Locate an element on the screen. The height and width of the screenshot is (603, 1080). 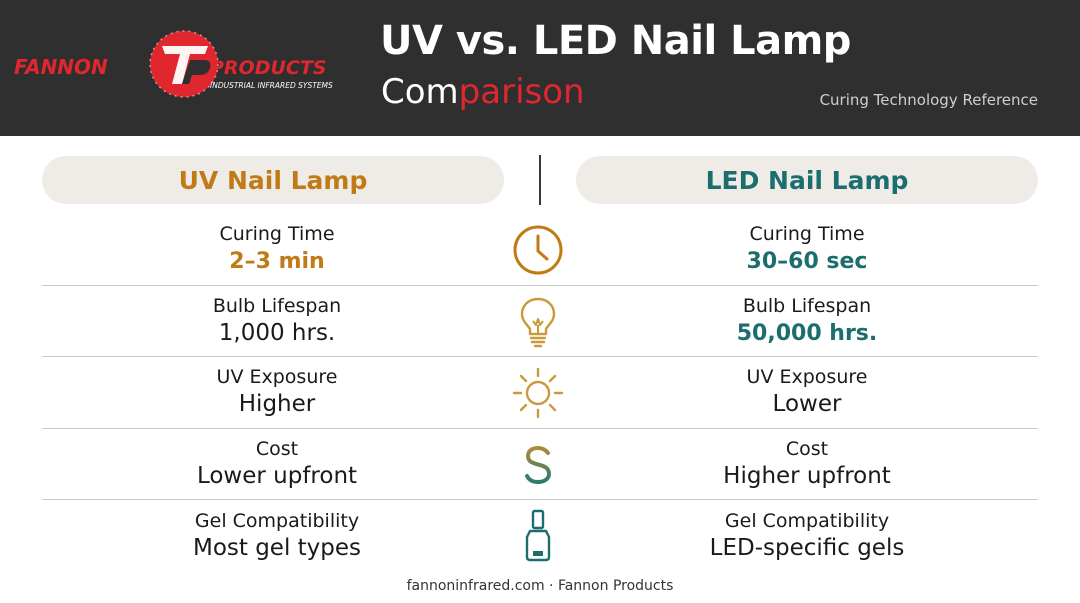
led-column-heading: LED Nail Lamp is located at coordinates (807, 180).